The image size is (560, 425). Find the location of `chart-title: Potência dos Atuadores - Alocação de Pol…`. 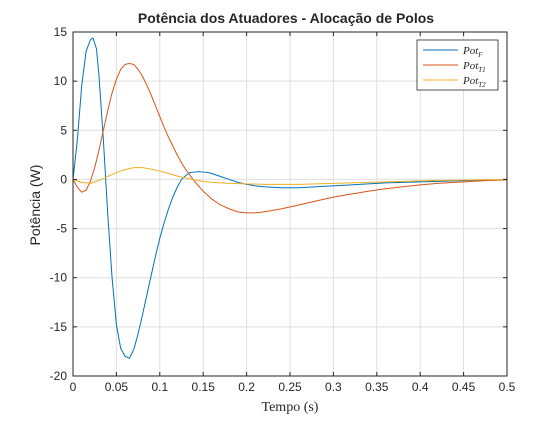

chart-title: Potência dos Atuadores - Alocação de Pol… is located at coordinates (286, 18).